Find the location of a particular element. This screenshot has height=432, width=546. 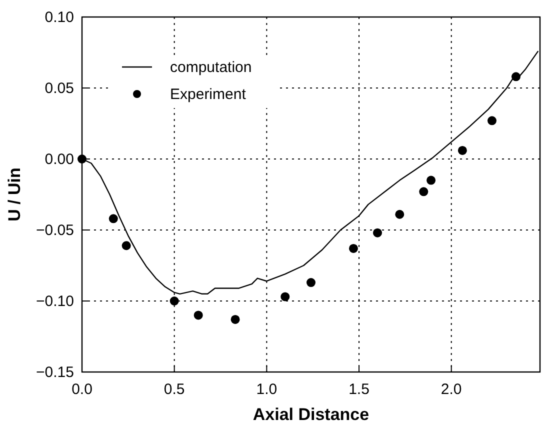

x-tick-label: 0.0 is located at coordinates (82, 389).